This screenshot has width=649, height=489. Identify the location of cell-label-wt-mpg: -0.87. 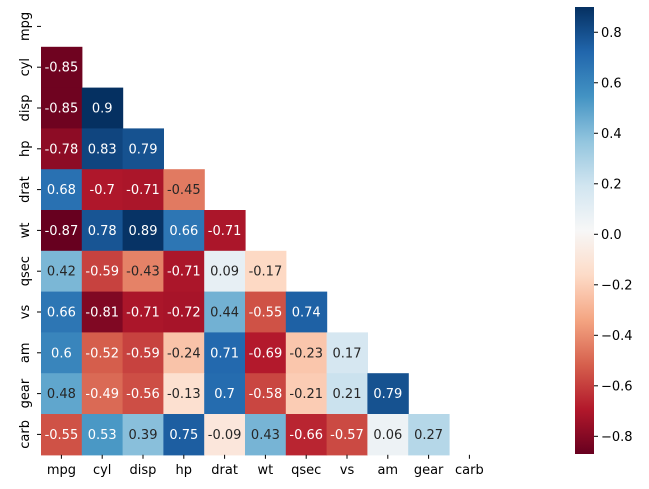
(62, 231).